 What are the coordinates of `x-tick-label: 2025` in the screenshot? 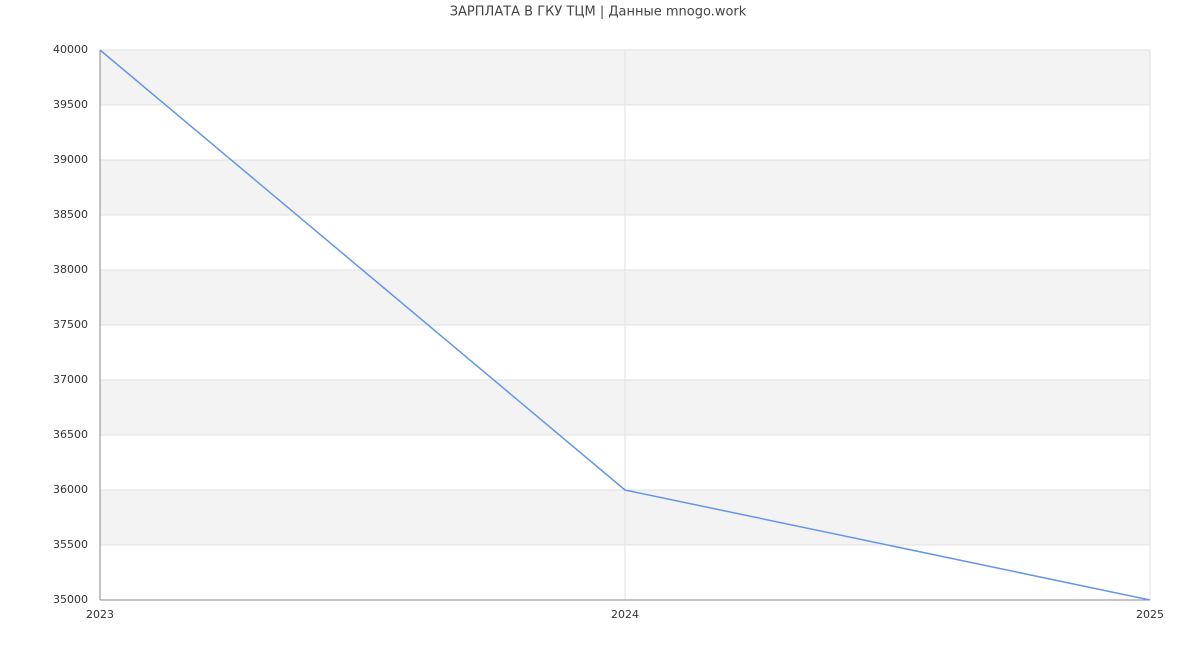 It's located at (1150, 614).